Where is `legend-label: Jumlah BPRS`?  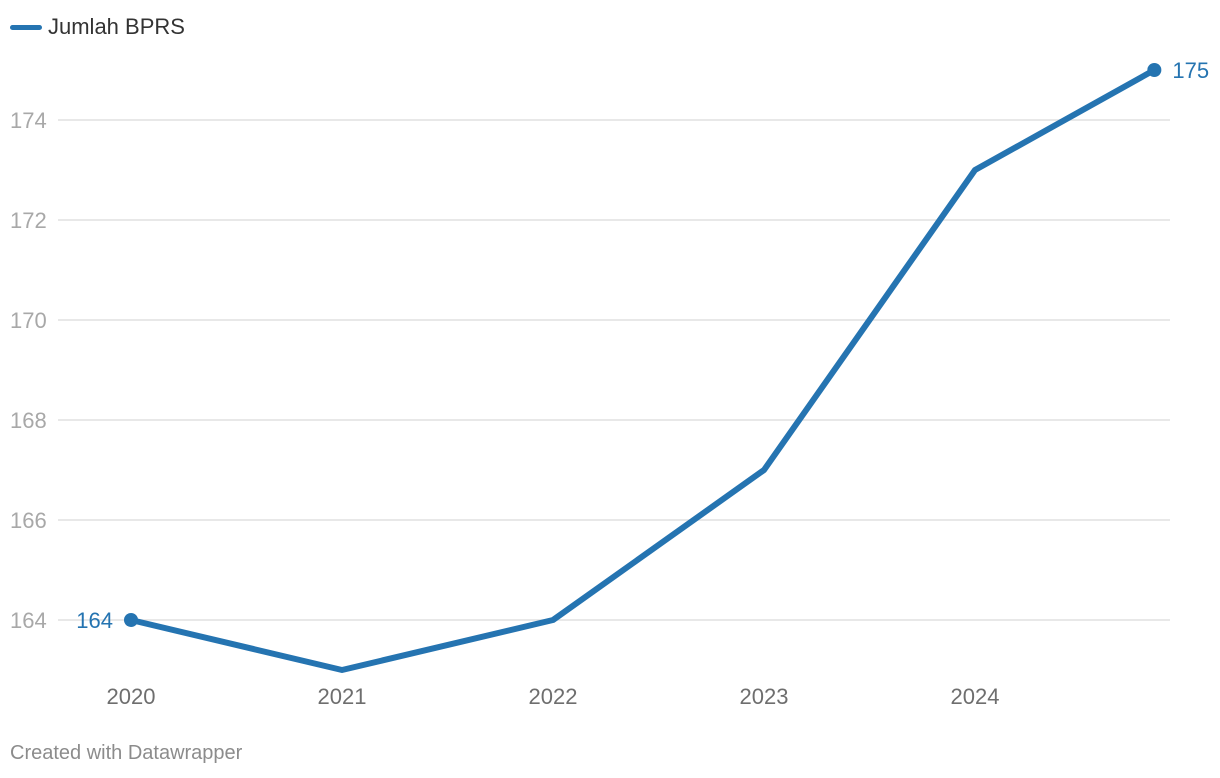 legend-label: Jumlah BPRS is located at coordinates (116, 26).